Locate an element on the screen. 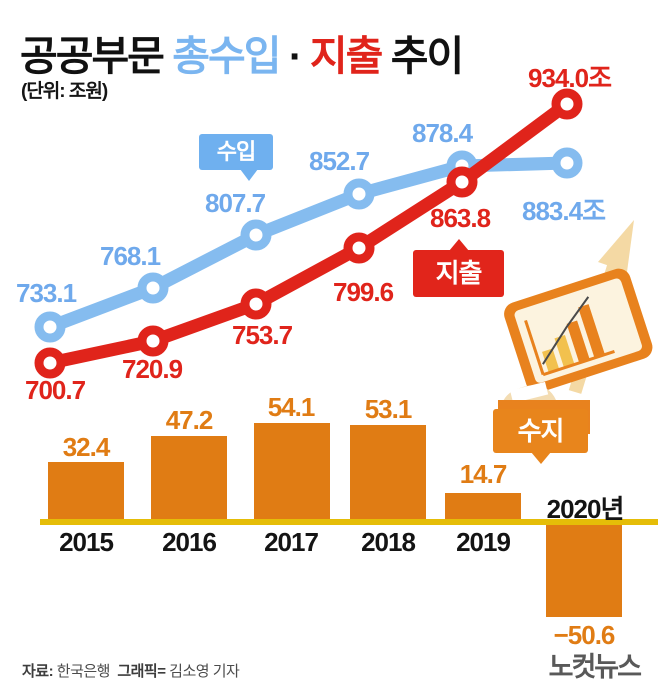 The height and width of the screenshot is (693, 658). year-label-2017: 2017 is located at coordinates (291, 542).